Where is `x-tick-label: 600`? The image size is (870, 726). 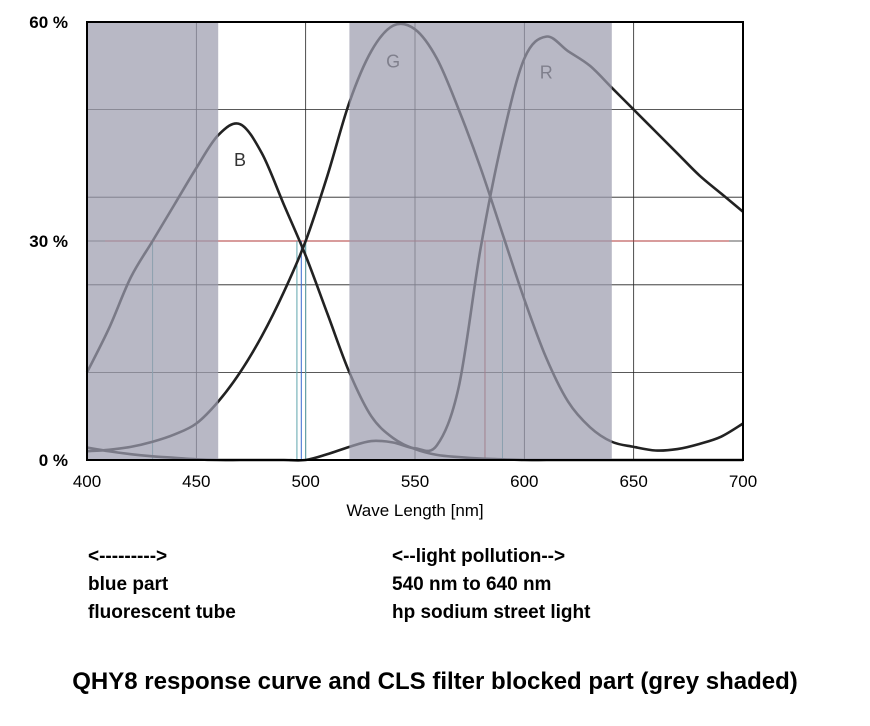 x-tick-label: 600 is located at coordinates (524, 481).